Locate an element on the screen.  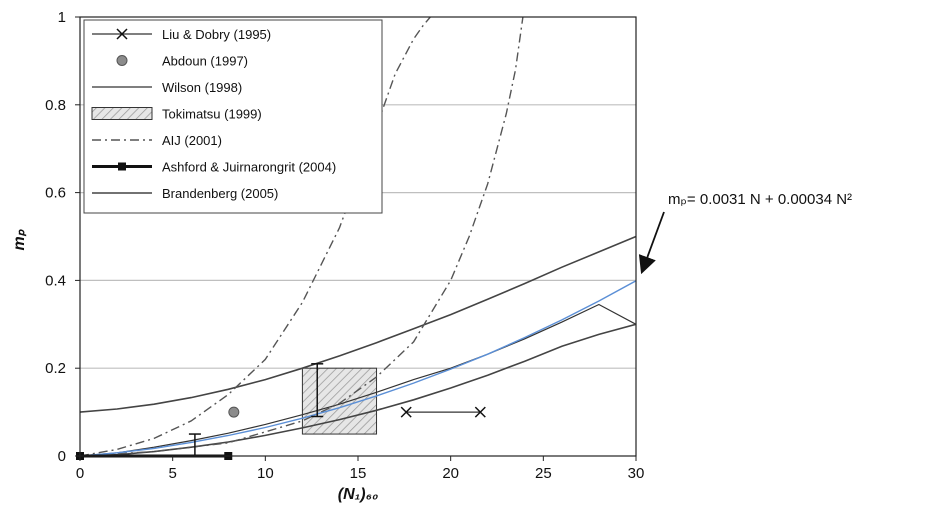
legend-item-1: Abdoun (1997) is located at coordinates (182, 61).